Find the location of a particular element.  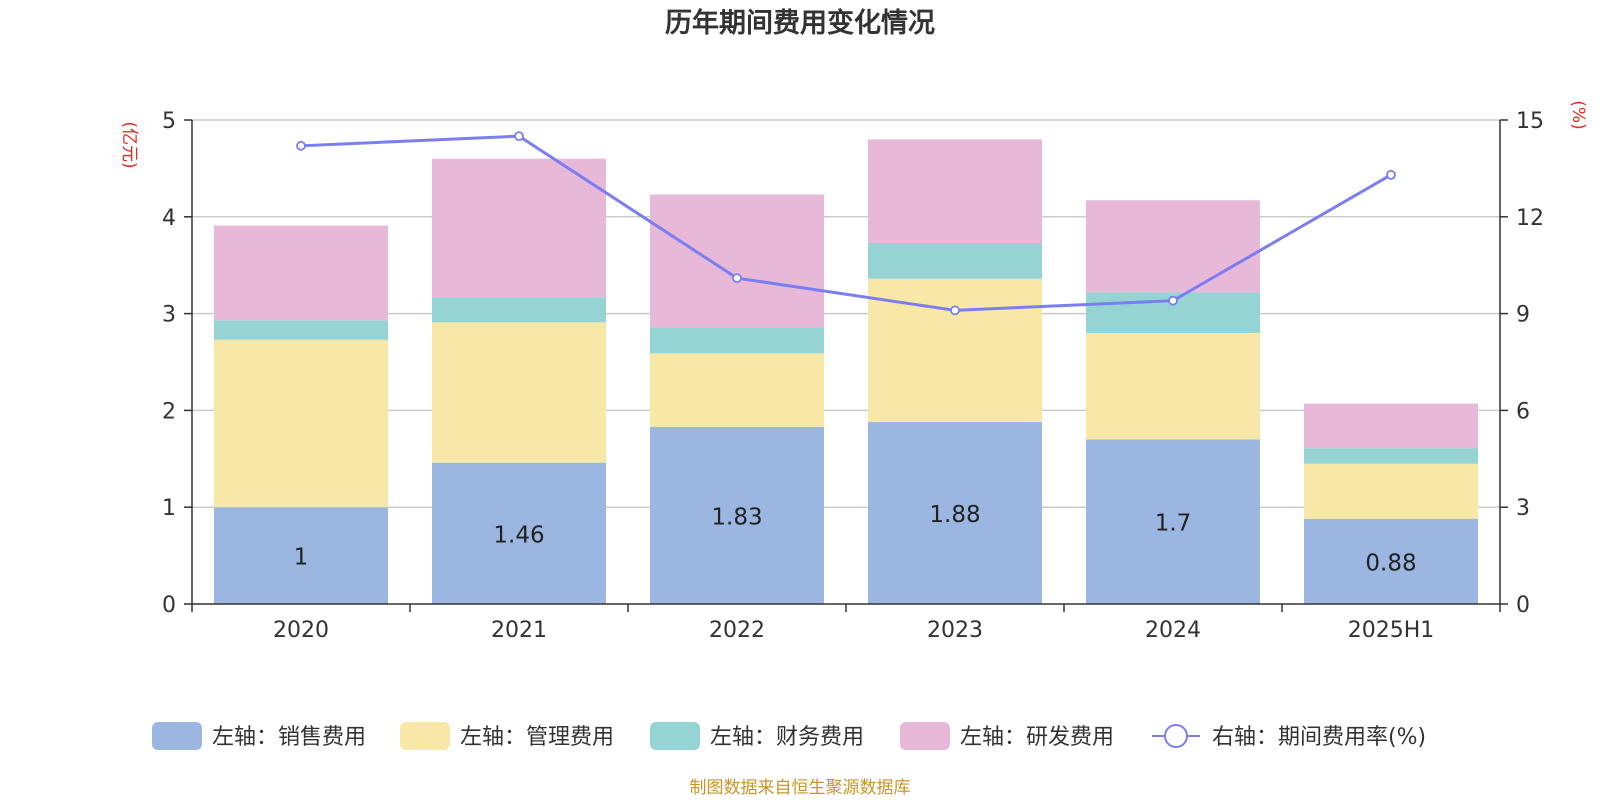

legend: 左轴：销售费用 左轴：管理费用 左轴：财务费用 左轴：研发费用 右轴：期间费用率(%) is located at coordinates (789, 736).